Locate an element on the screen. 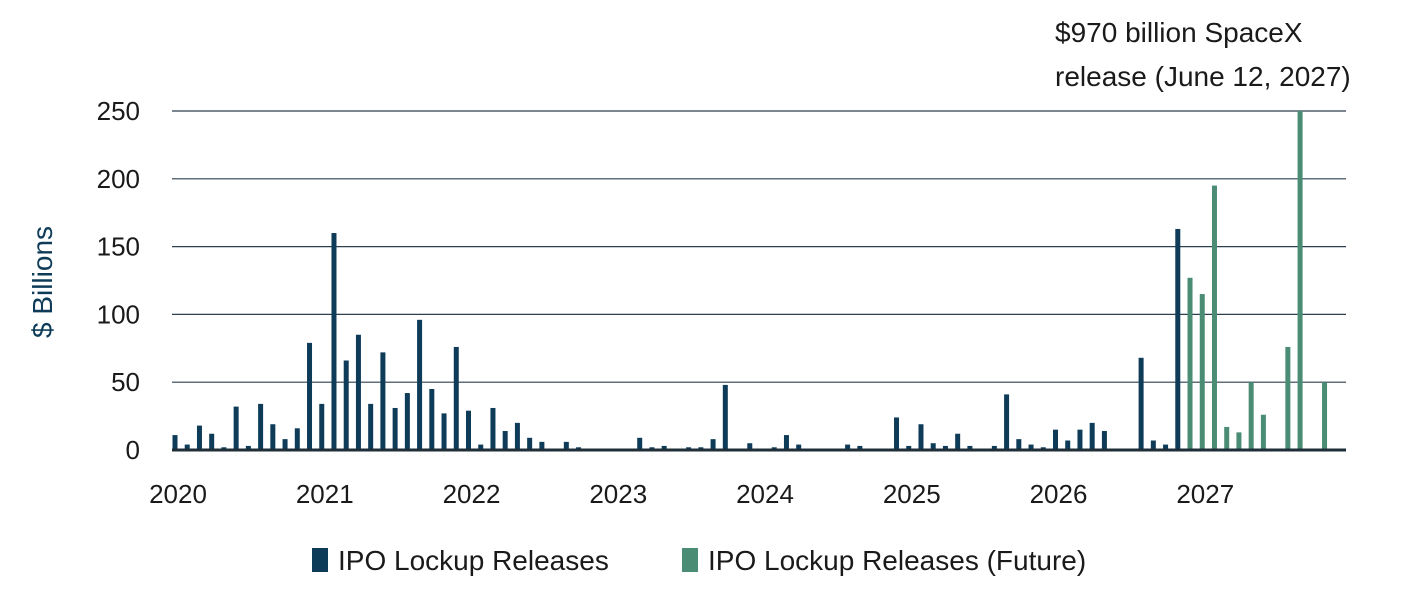  y-axis-label: $ Billions is located at coordinates (42, 282).